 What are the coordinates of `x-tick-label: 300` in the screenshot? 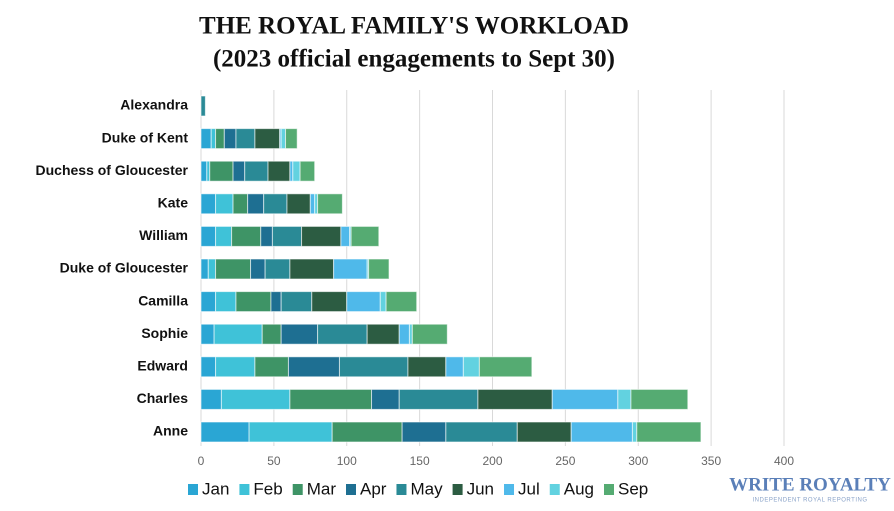 It's located at (638, 461).